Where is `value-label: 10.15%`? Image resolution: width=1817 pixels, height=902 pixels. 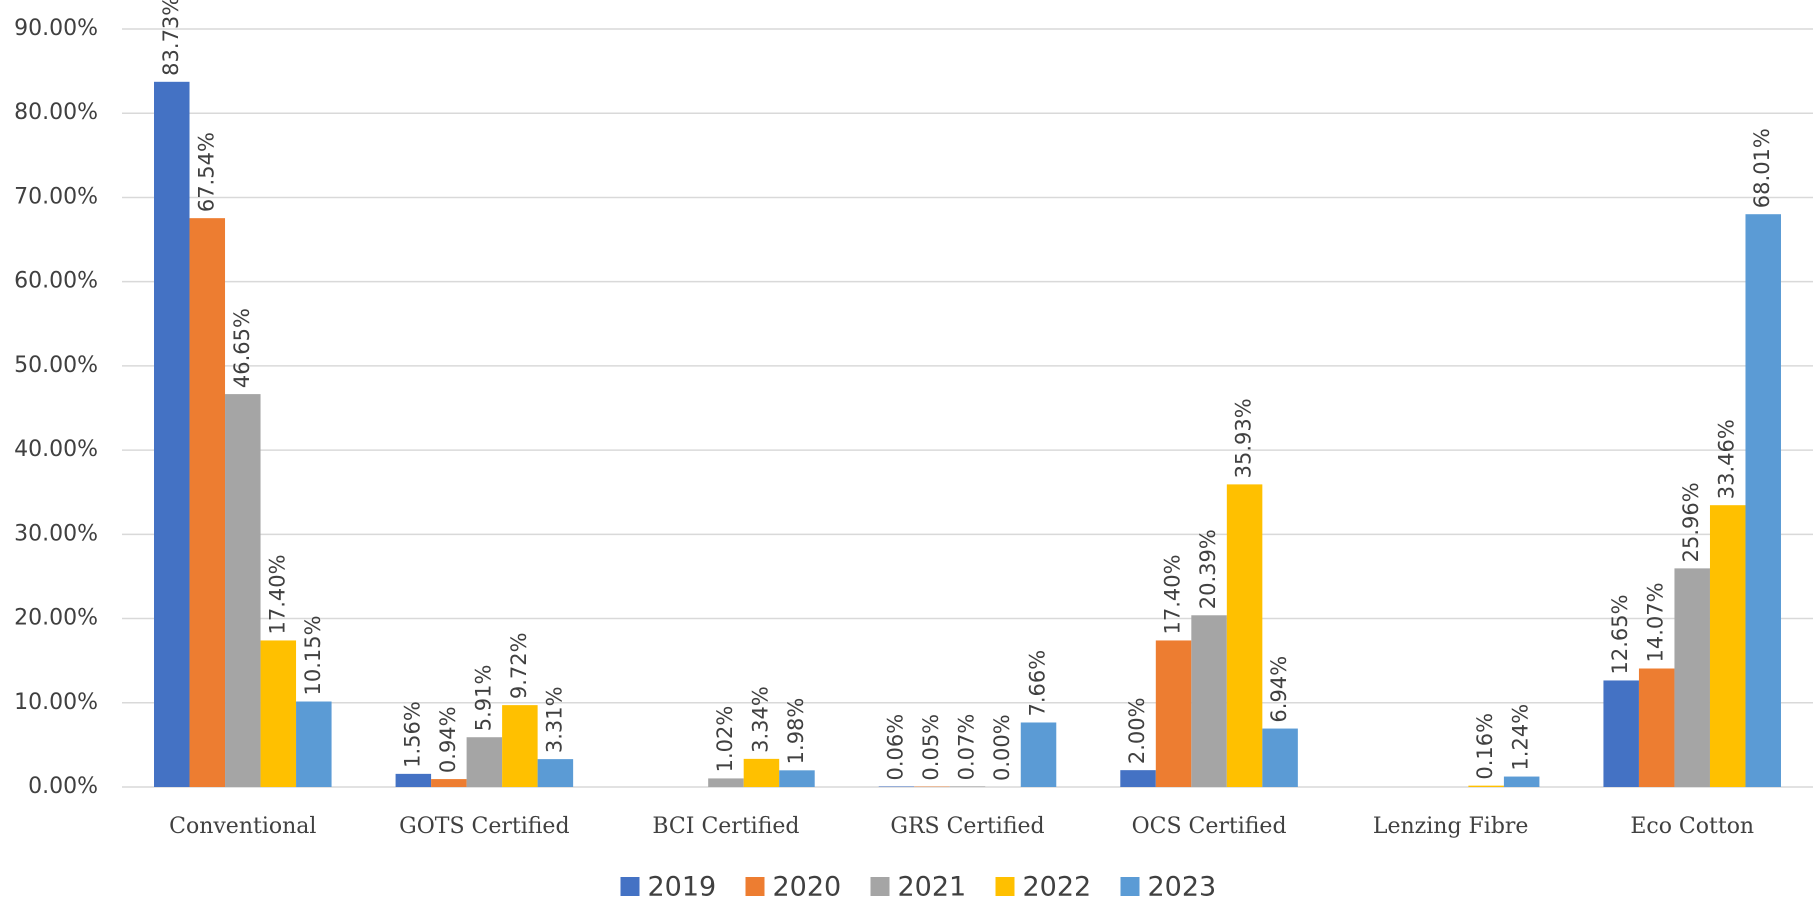 value-label: 10.15% is located at coordinates (313, 655).